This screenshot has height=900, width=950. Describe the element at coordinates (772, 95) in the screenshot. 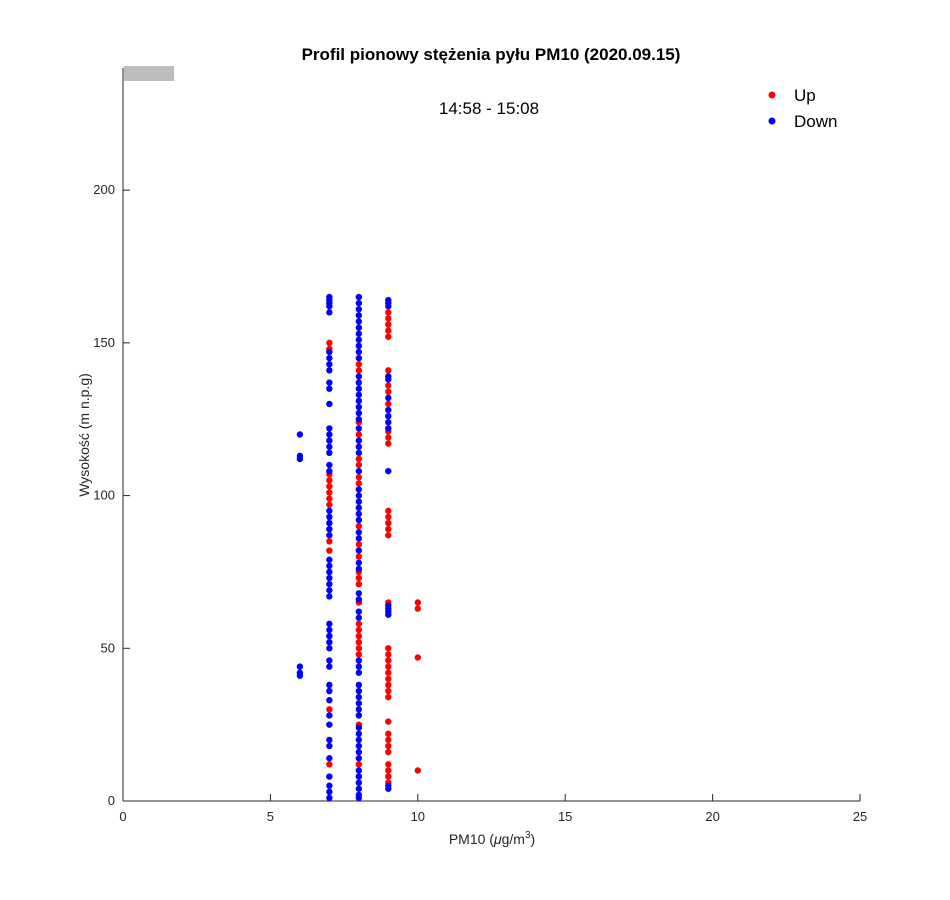

I see `legend-marker-up` at that location.